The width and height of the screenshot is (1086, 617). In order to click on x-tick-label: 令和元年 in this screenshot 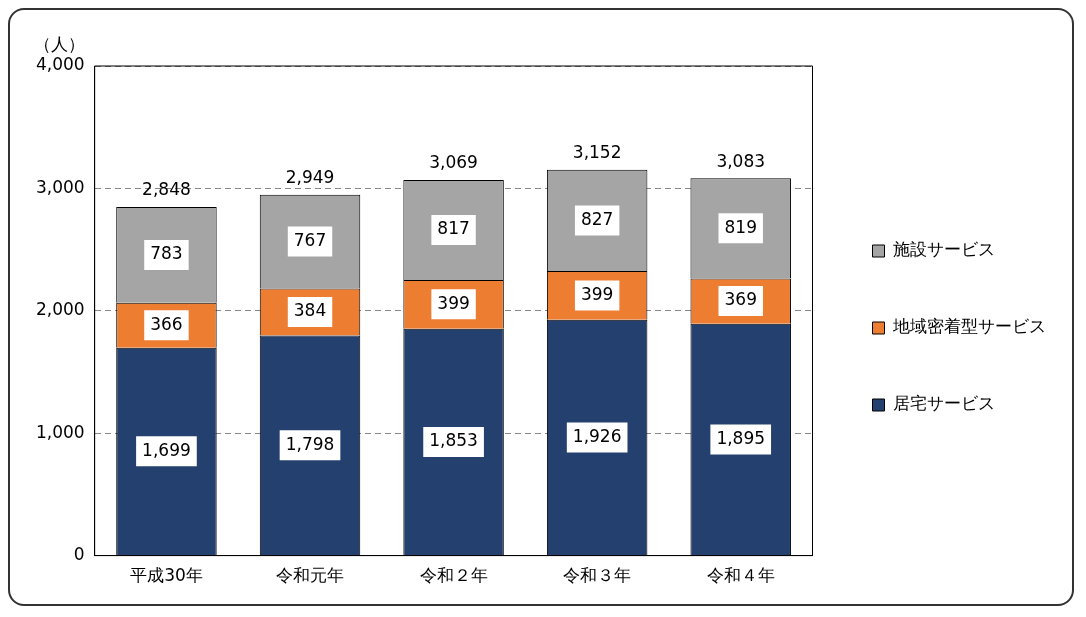, I will do `click(310, 575)`.